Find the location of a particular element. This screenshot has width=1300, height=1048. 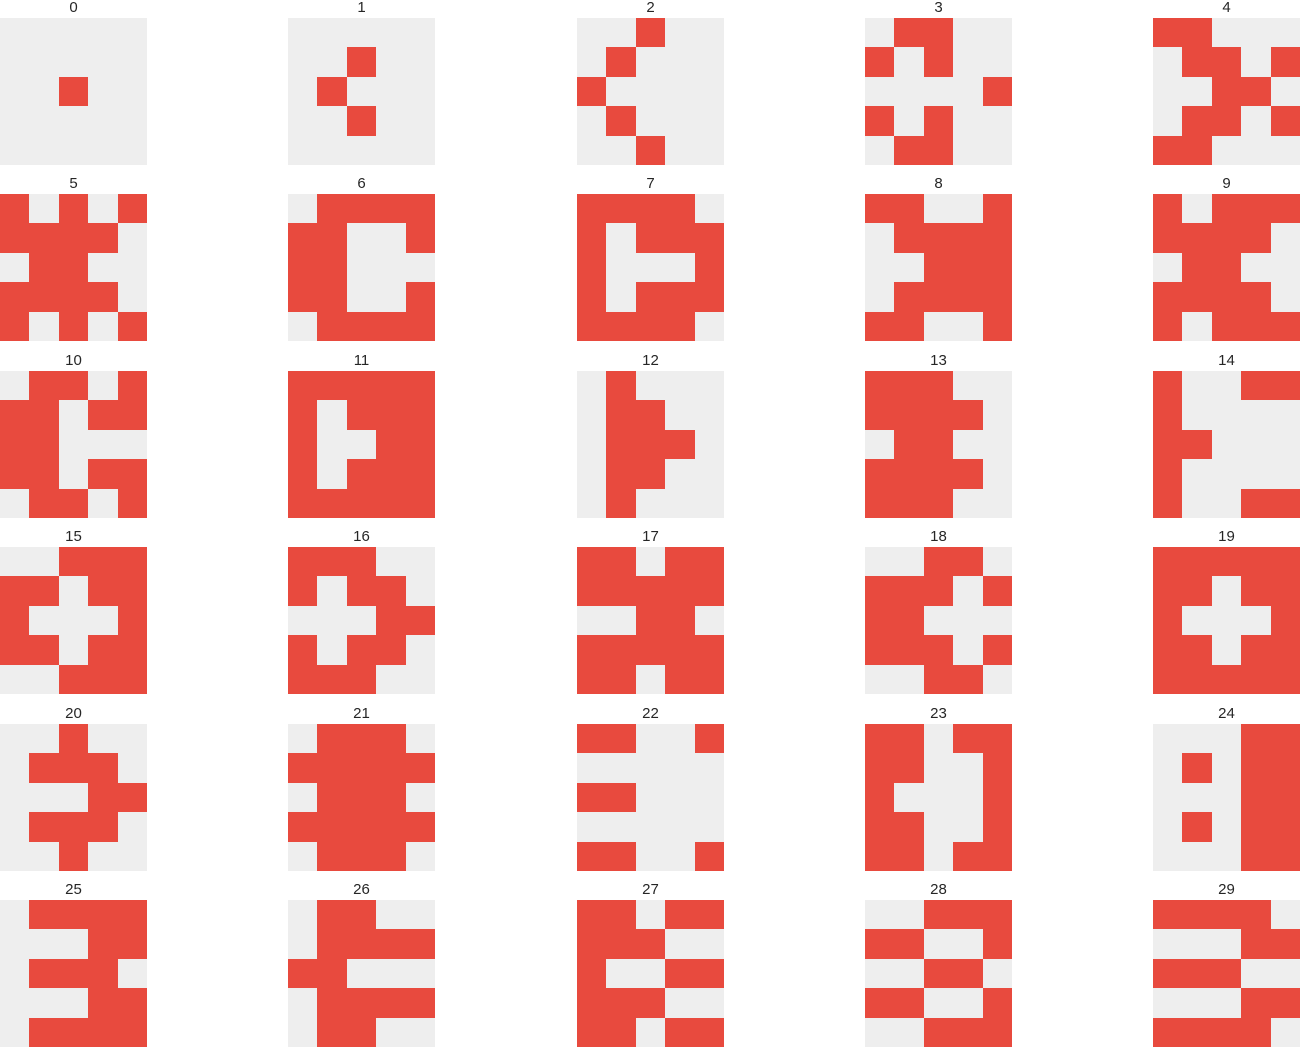

pattern-panel: 2 is located at coordinates (650, 82).